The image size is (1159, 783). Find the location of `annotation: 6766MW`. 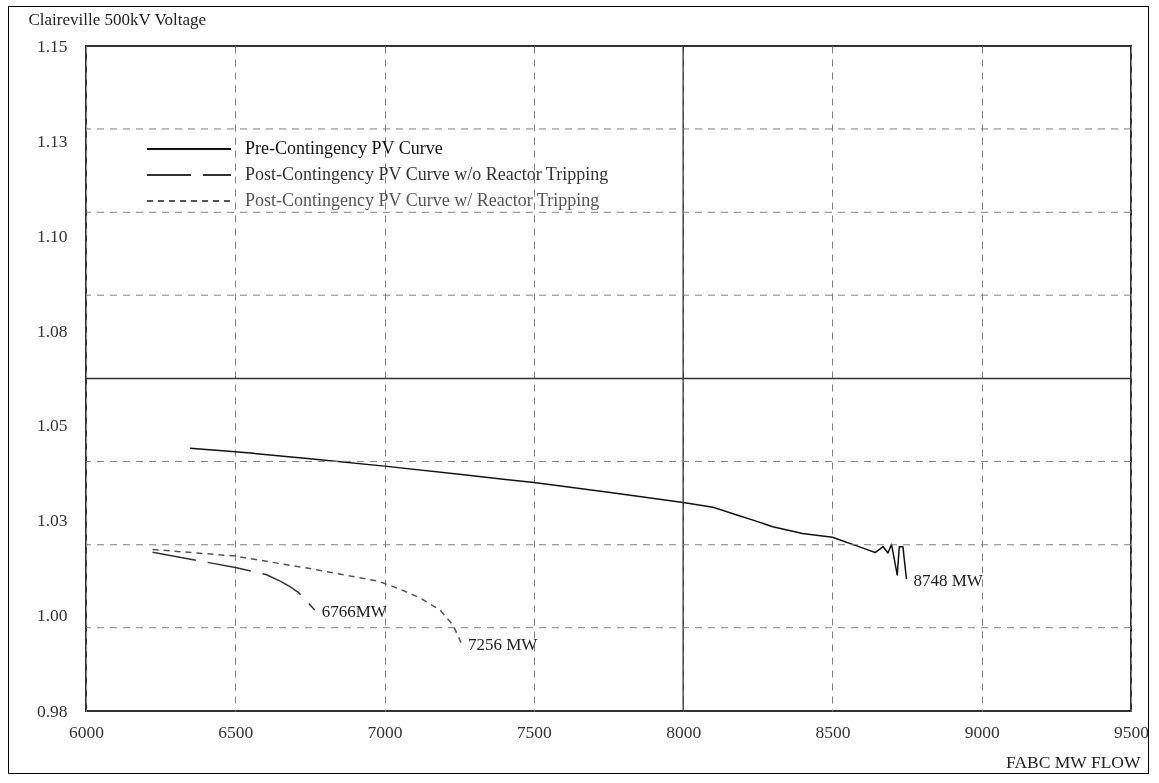

annotation: 6766MW is located at coordinates (354, 612).